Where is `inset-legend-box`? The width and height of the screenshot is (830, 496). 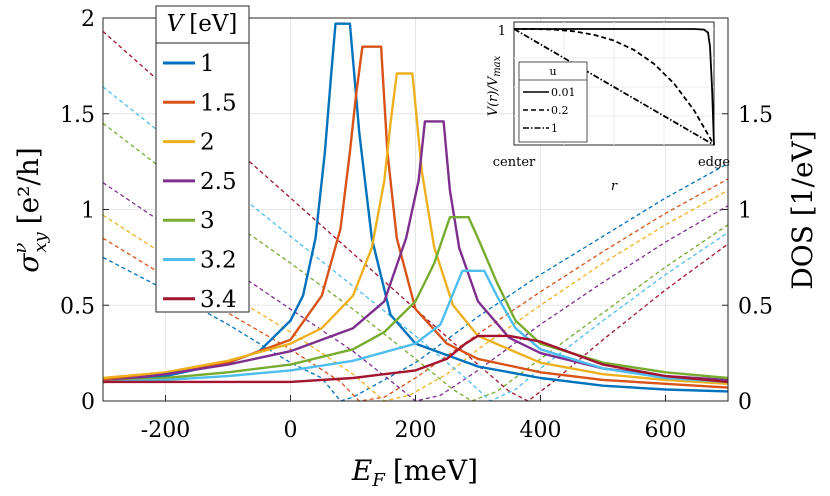 inset-legend-box is located at coordinates (553, 102).